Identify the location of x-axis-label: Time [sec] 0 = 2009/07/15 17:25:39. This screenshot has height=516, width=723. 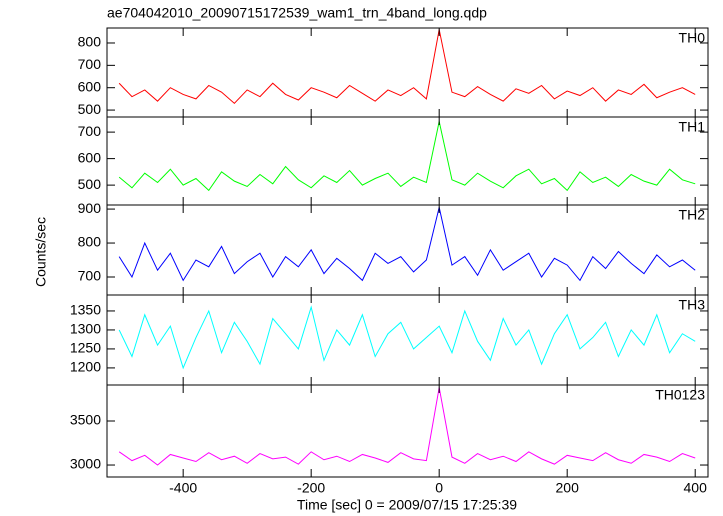
(407, 505).